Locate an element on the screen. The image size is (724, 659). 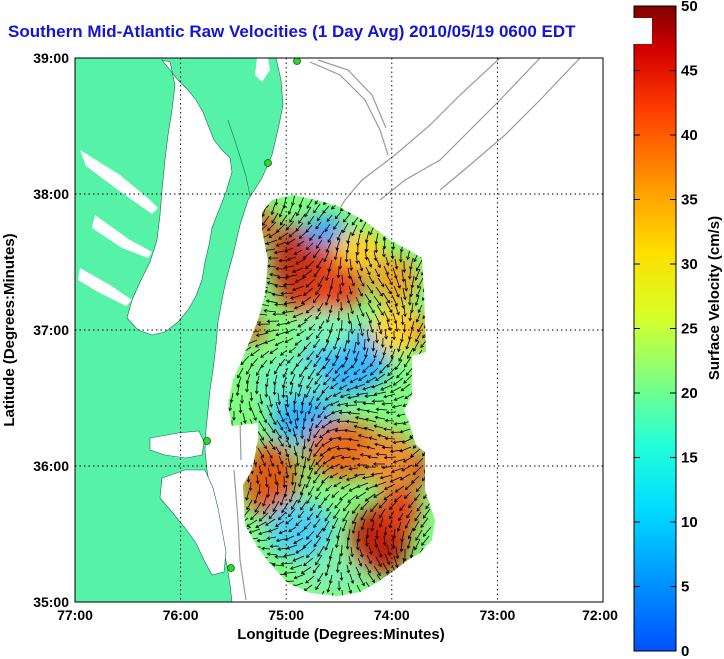
x-tick-label: 76:00 is located at coordinates (181, 615).